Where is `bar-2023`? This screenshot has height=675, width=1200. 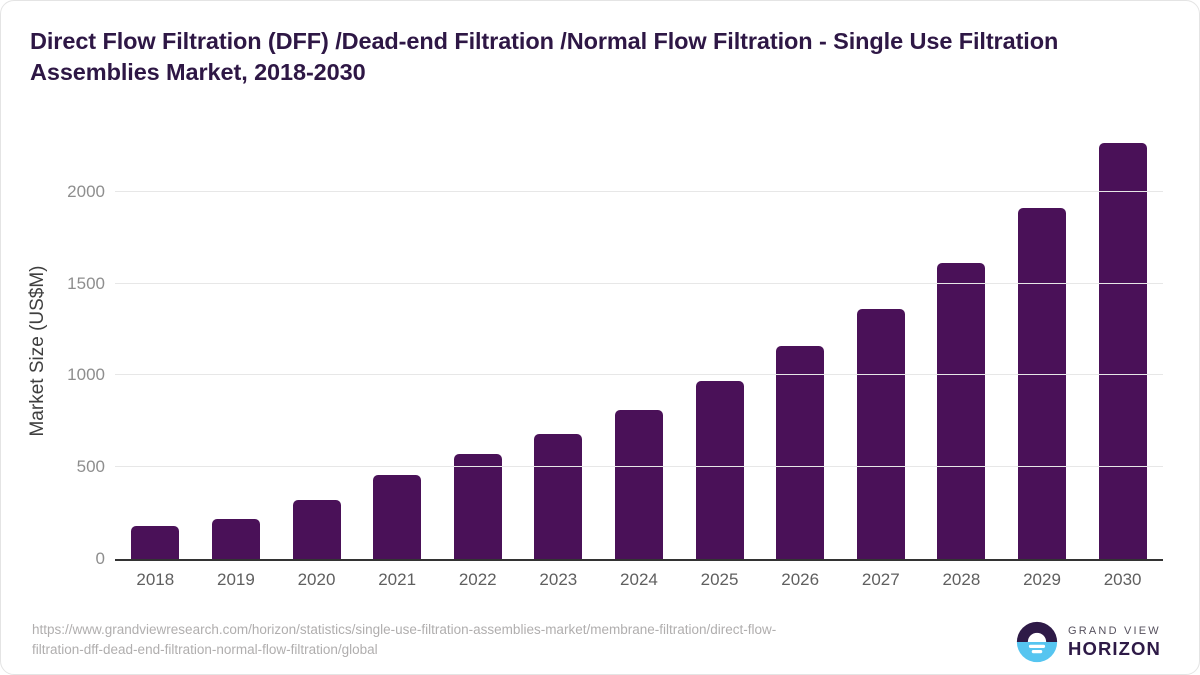
bar-2023 is located at coordinates (558, 496).